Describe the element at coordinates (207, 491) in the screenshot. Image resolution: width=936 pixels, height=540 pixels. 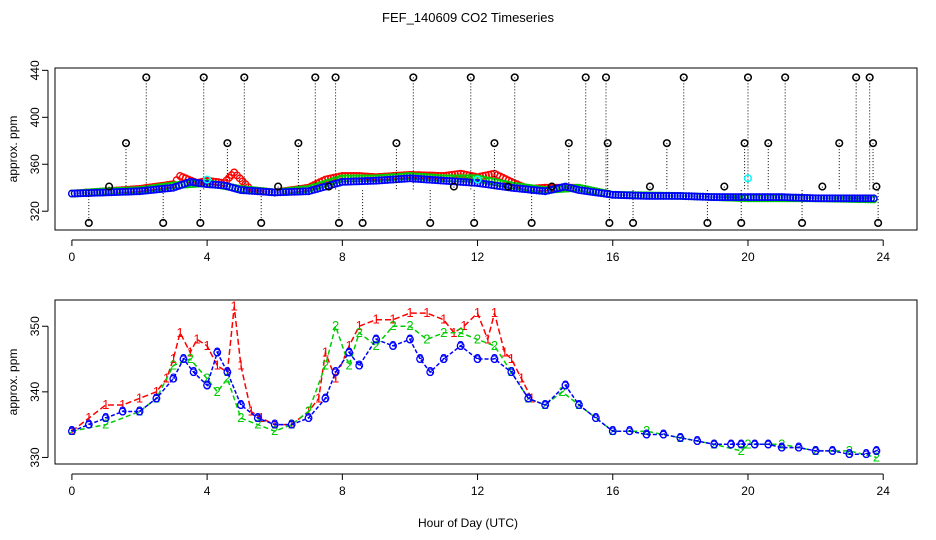
I see `bottom-x-tick-label: 4` at that location.